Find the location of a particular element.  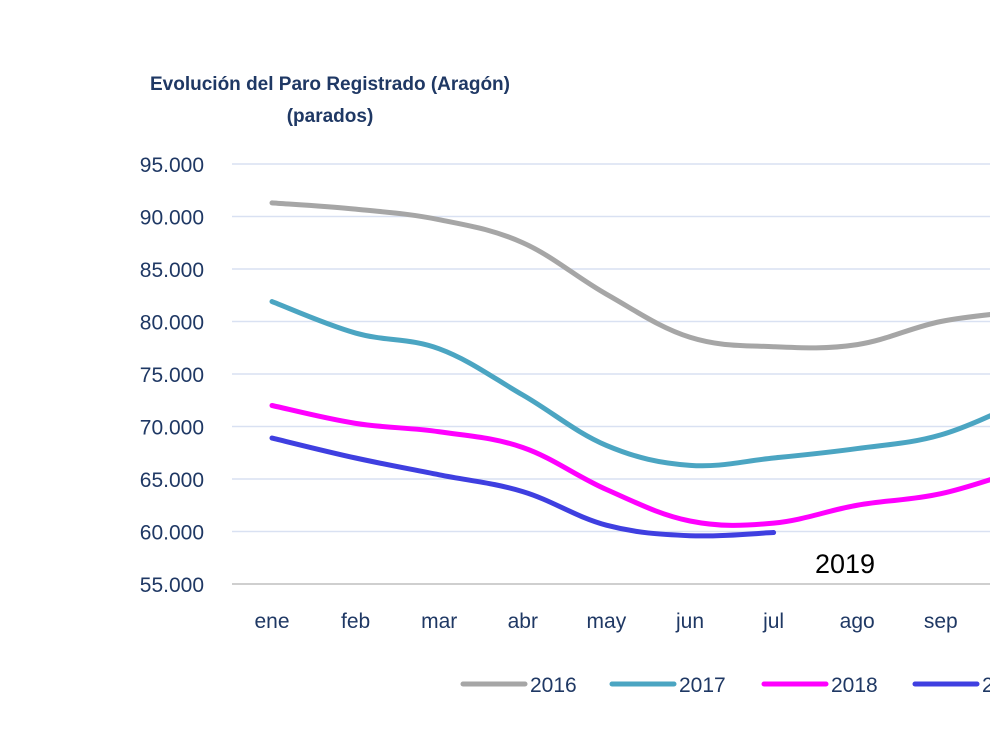

chart-subtitle: (parados) is located at coordinates (330, 116).